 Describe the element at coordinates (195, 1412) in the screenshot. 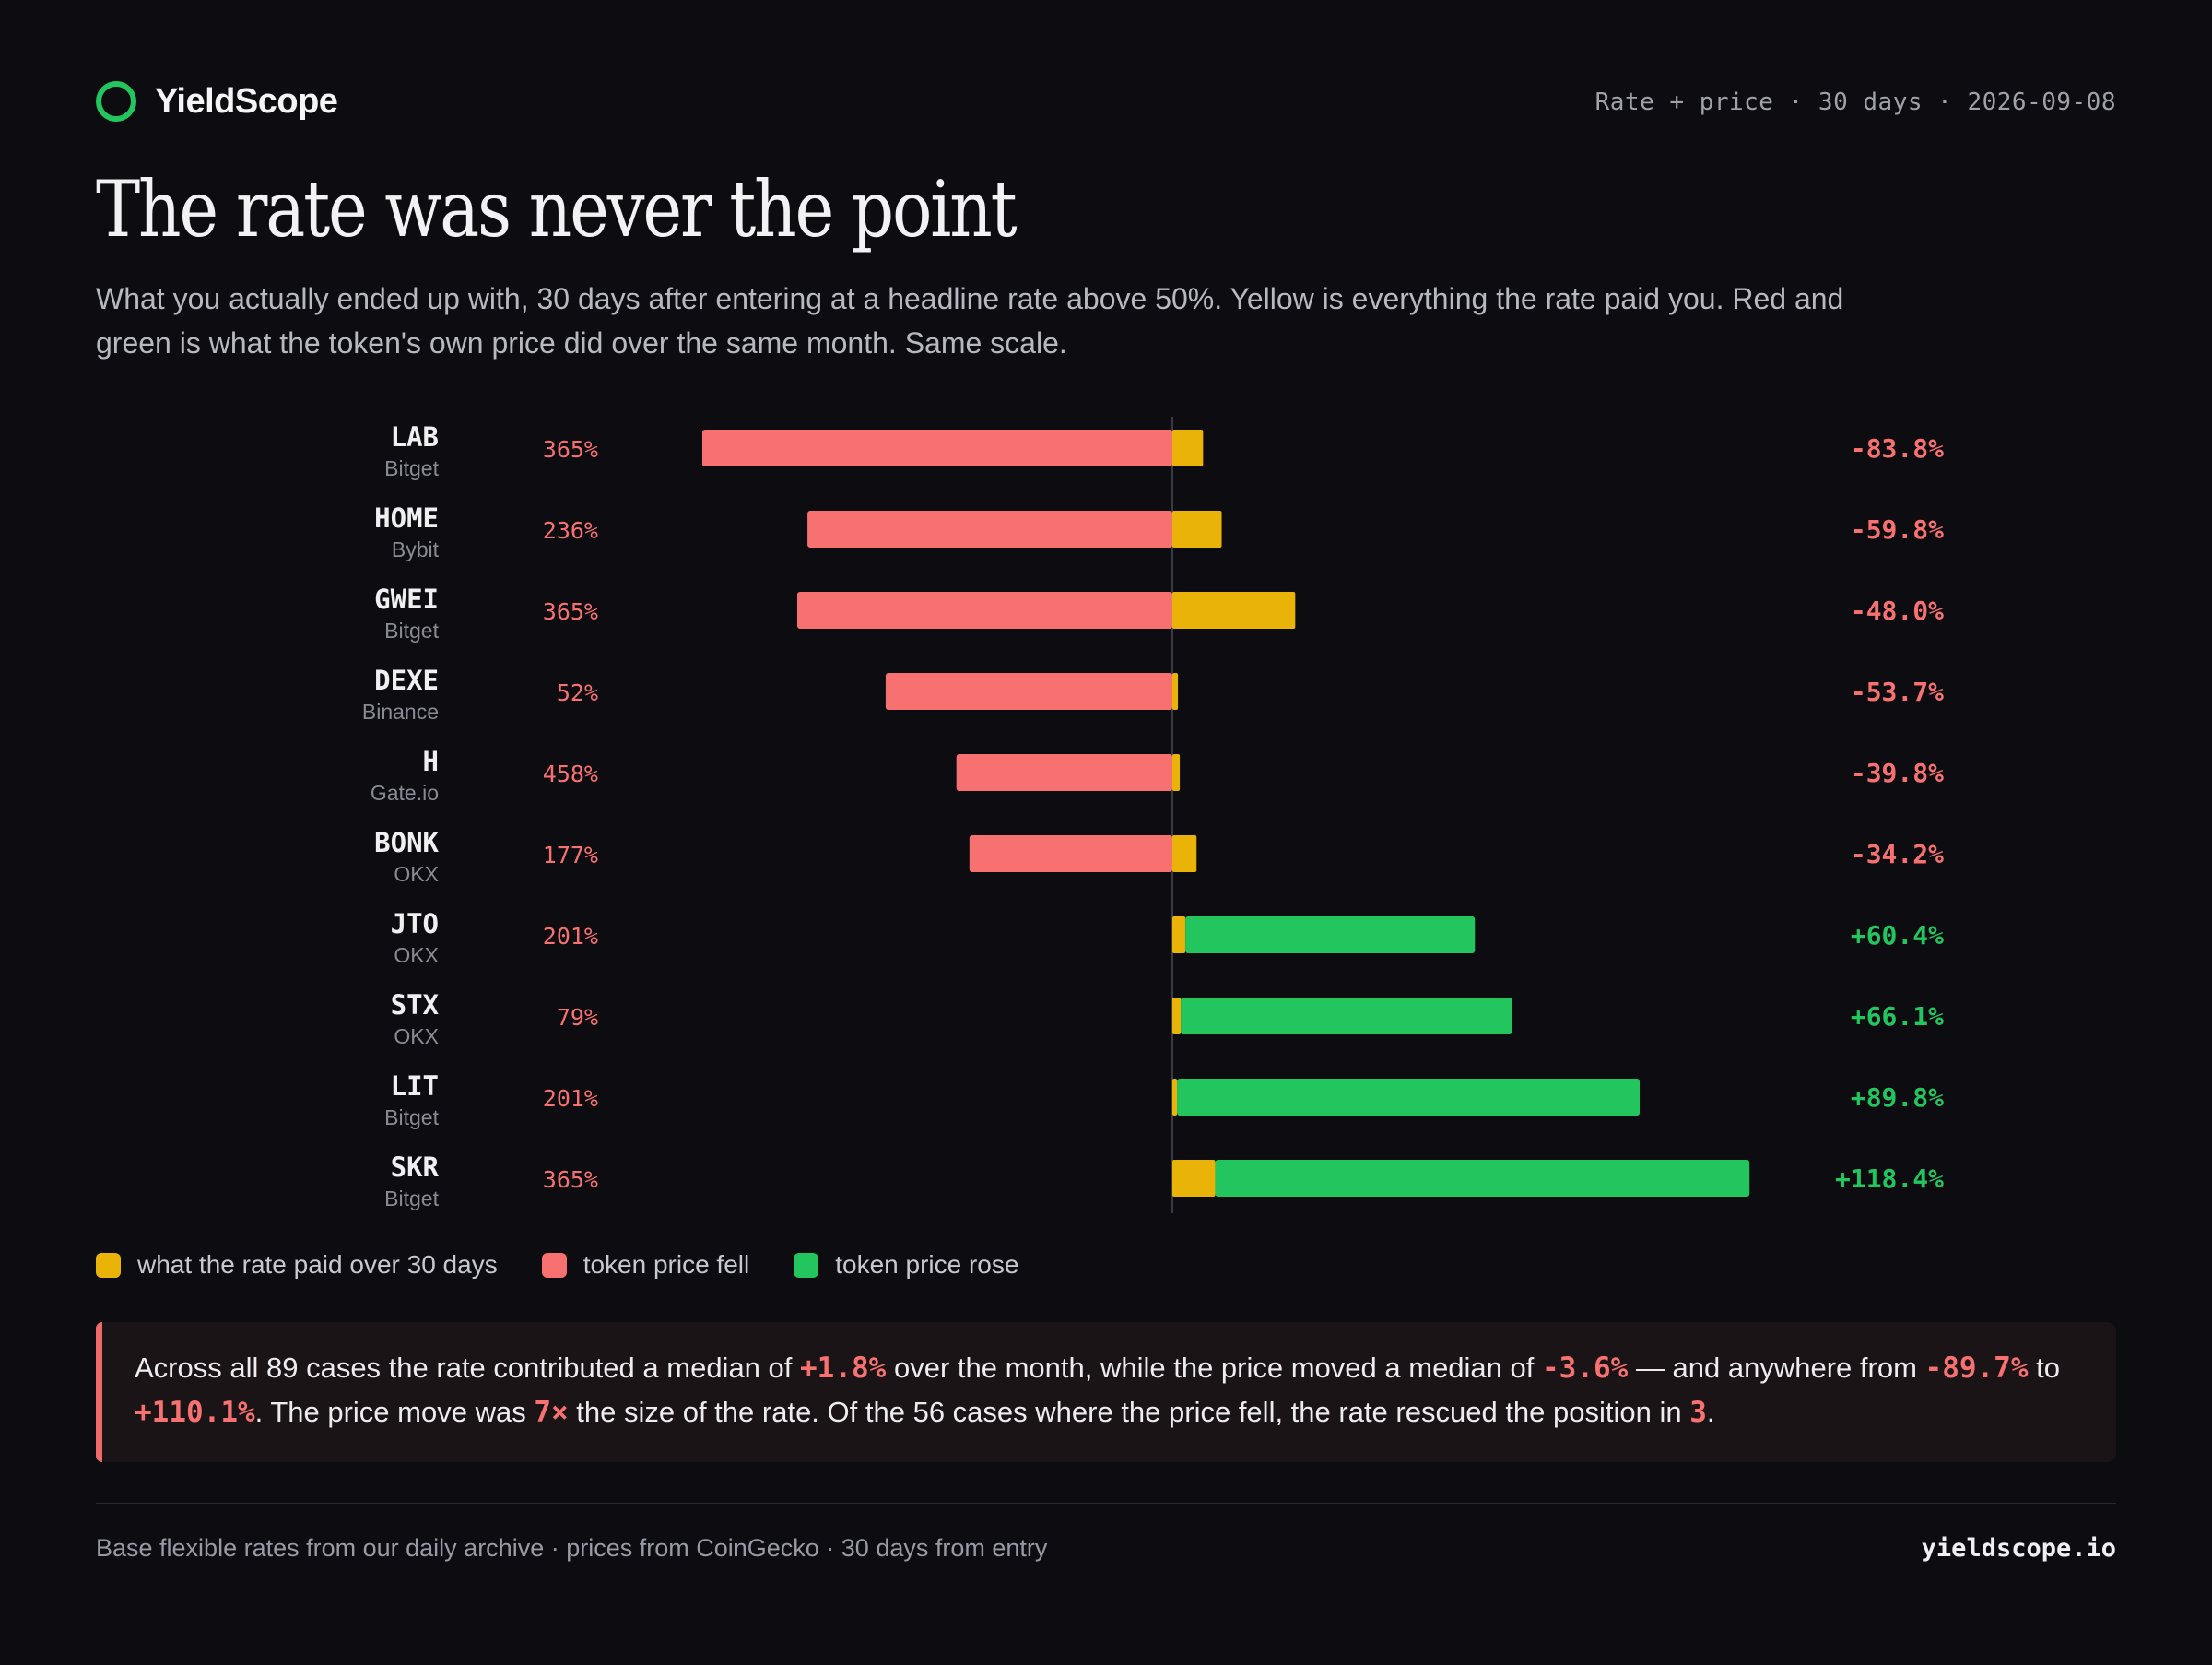

I see `callout-range-max: +110.1%` at that location.